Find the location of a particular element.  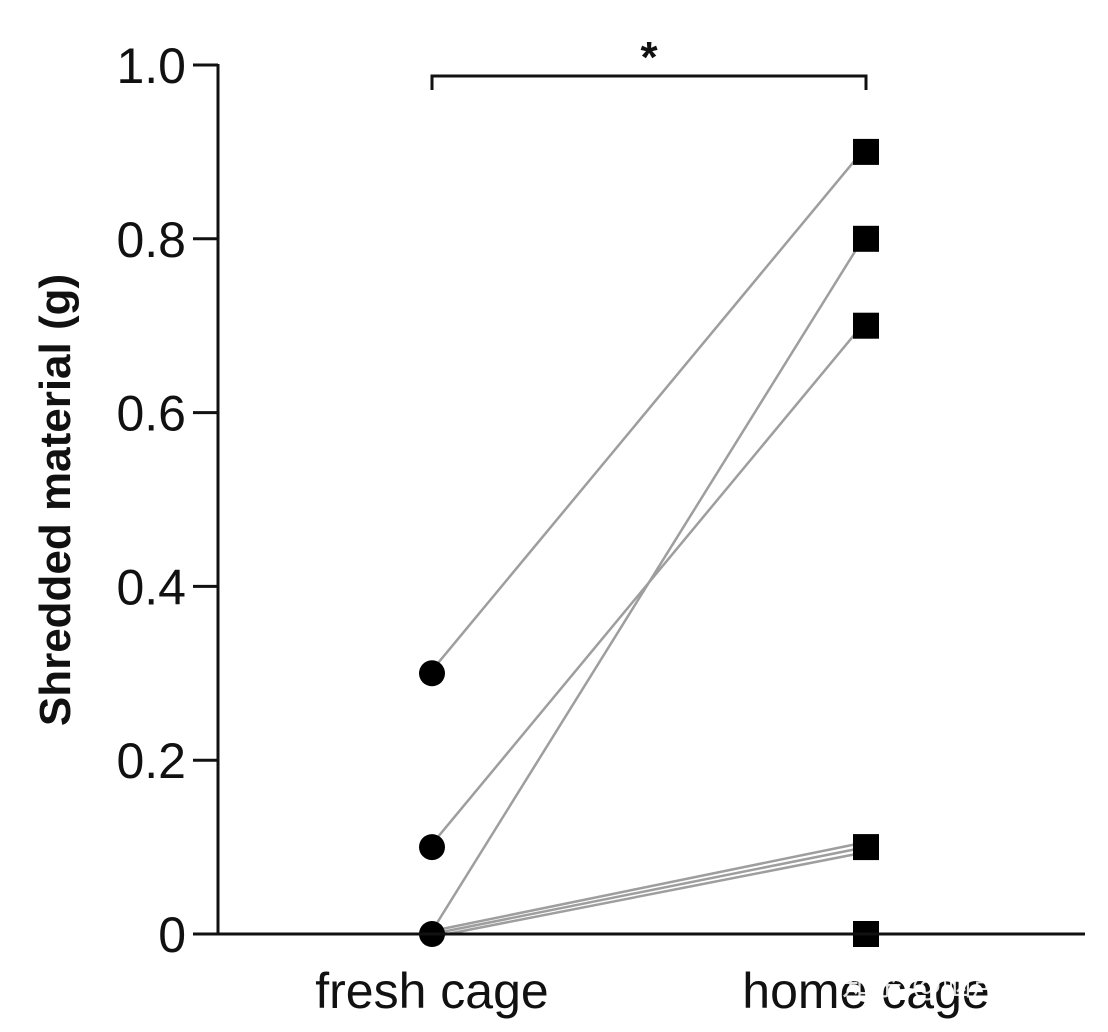

y-tick-label: 0 is located at coordinates (172, 935).